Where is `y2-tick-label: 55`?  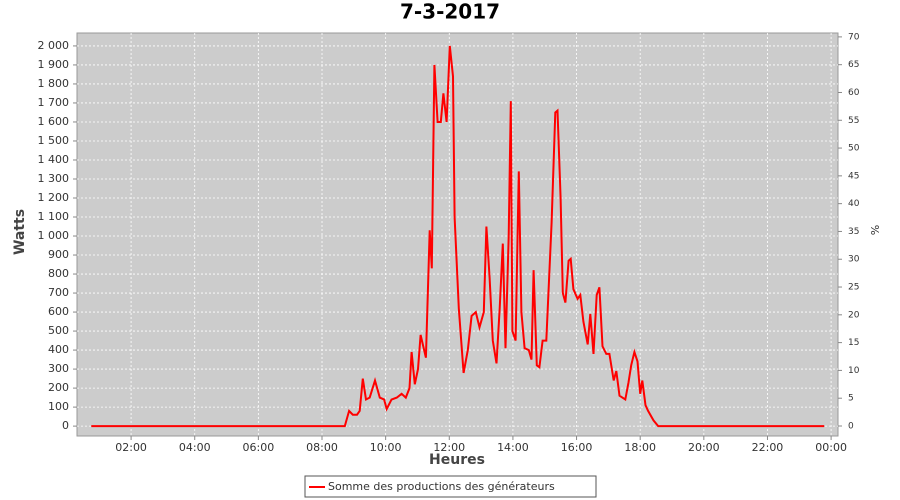 y2-tick-label: 55 is located at coordinates (853, 121).